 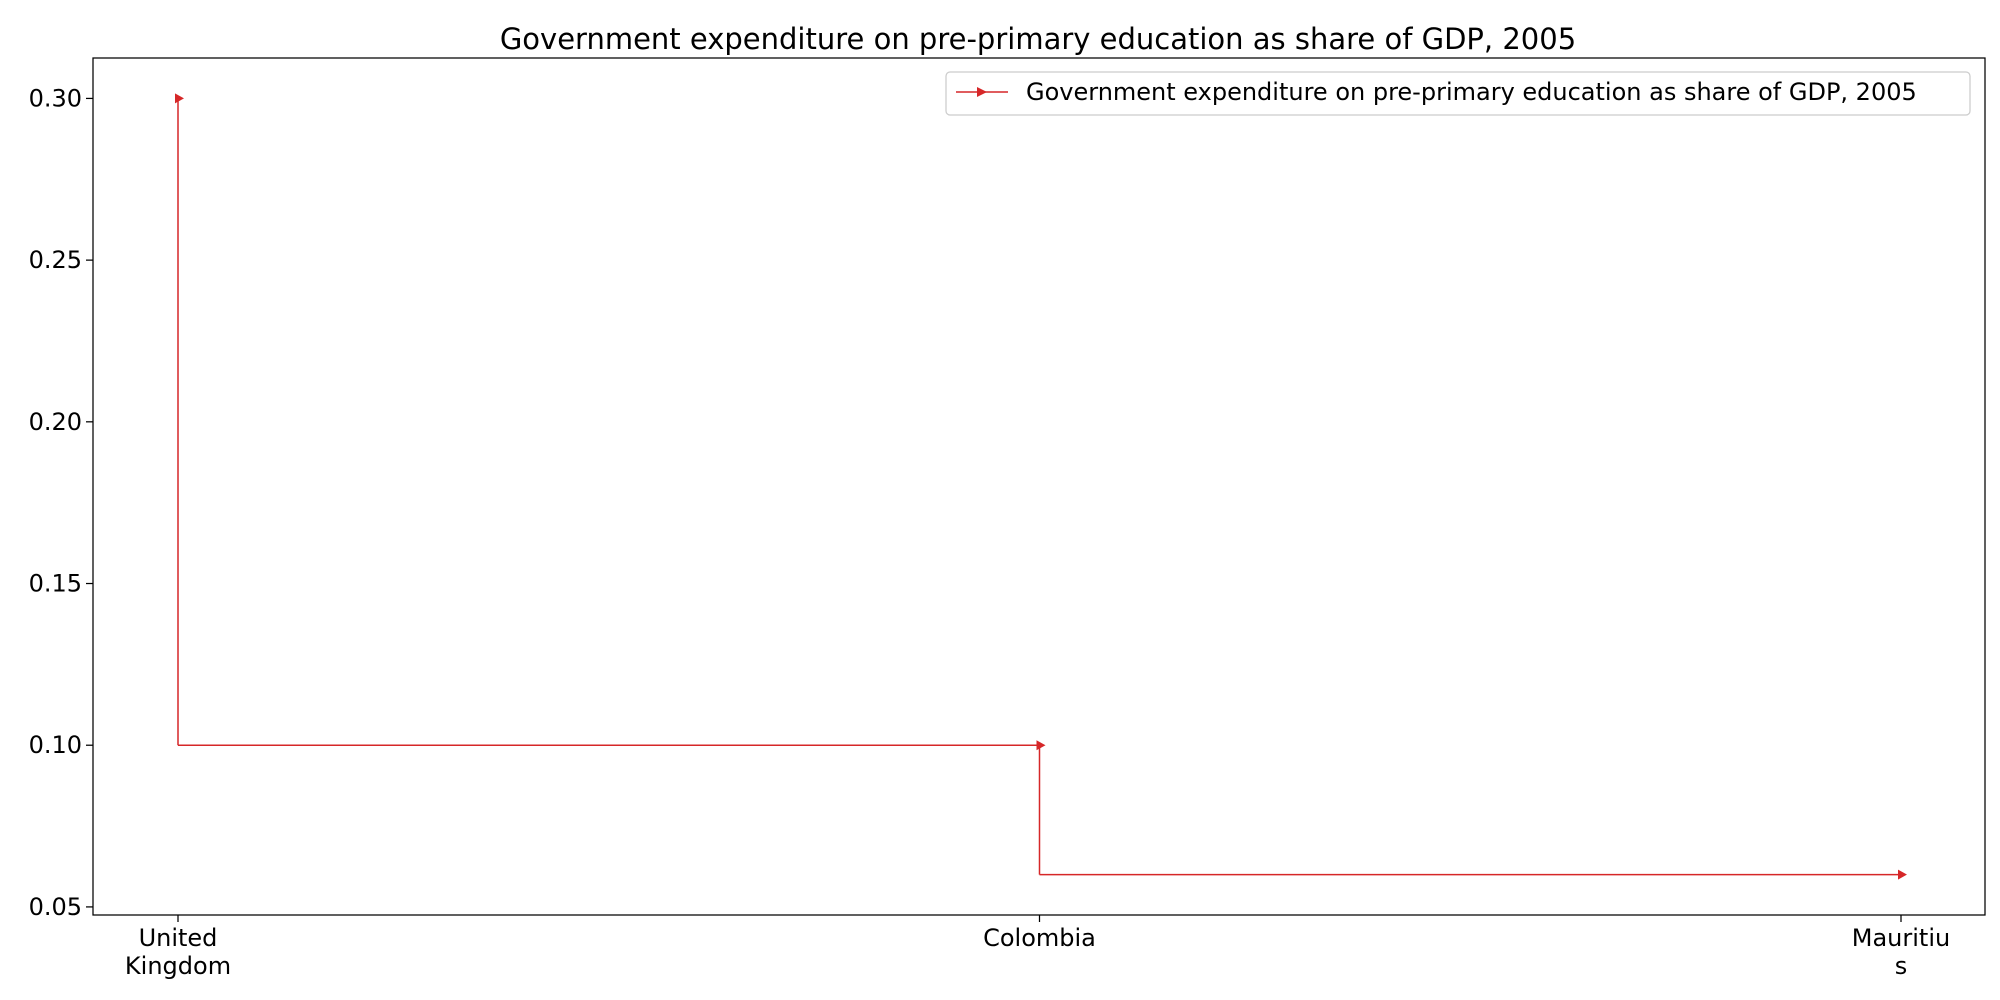 I want to click on x-axis: United Kingdom Colombia Mauritiu s, so click(x=1037, y=947).